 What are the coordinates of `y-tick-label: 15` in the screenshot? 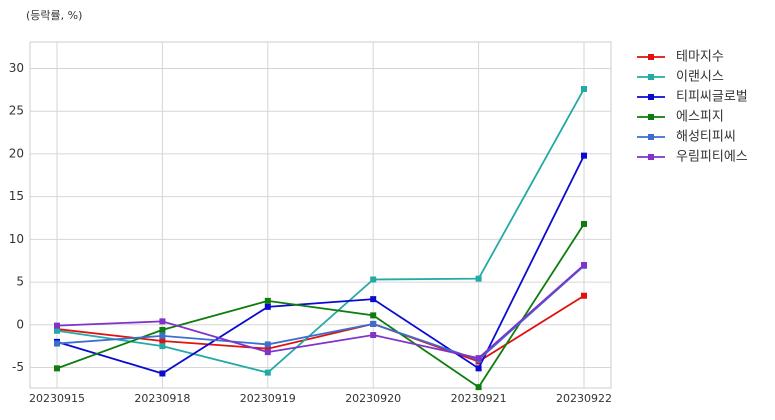 It's located at (16, 196).